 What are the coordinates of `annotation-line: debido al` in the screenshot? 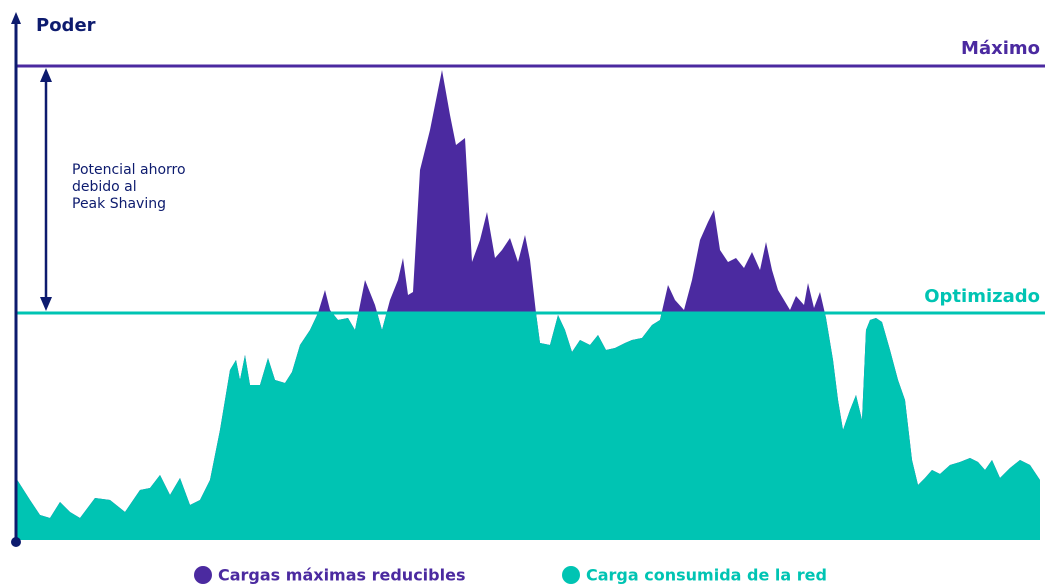 It's located at (104, 187).